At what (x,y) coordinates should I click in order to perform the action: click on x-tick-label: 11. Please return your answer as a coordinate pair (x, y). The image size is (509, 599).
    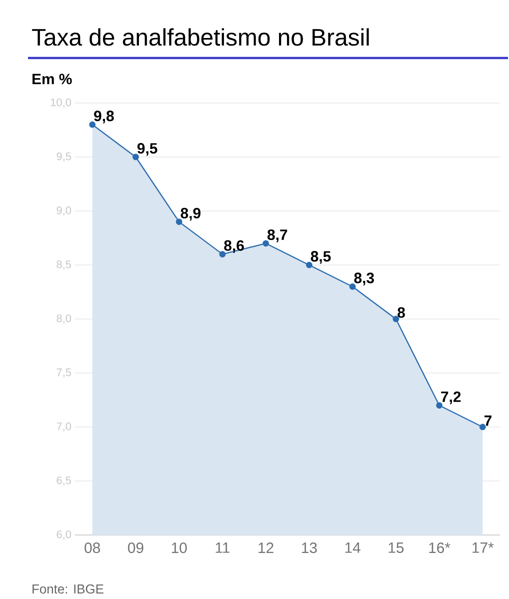
    Looking at the image, I should click on (223, 547).